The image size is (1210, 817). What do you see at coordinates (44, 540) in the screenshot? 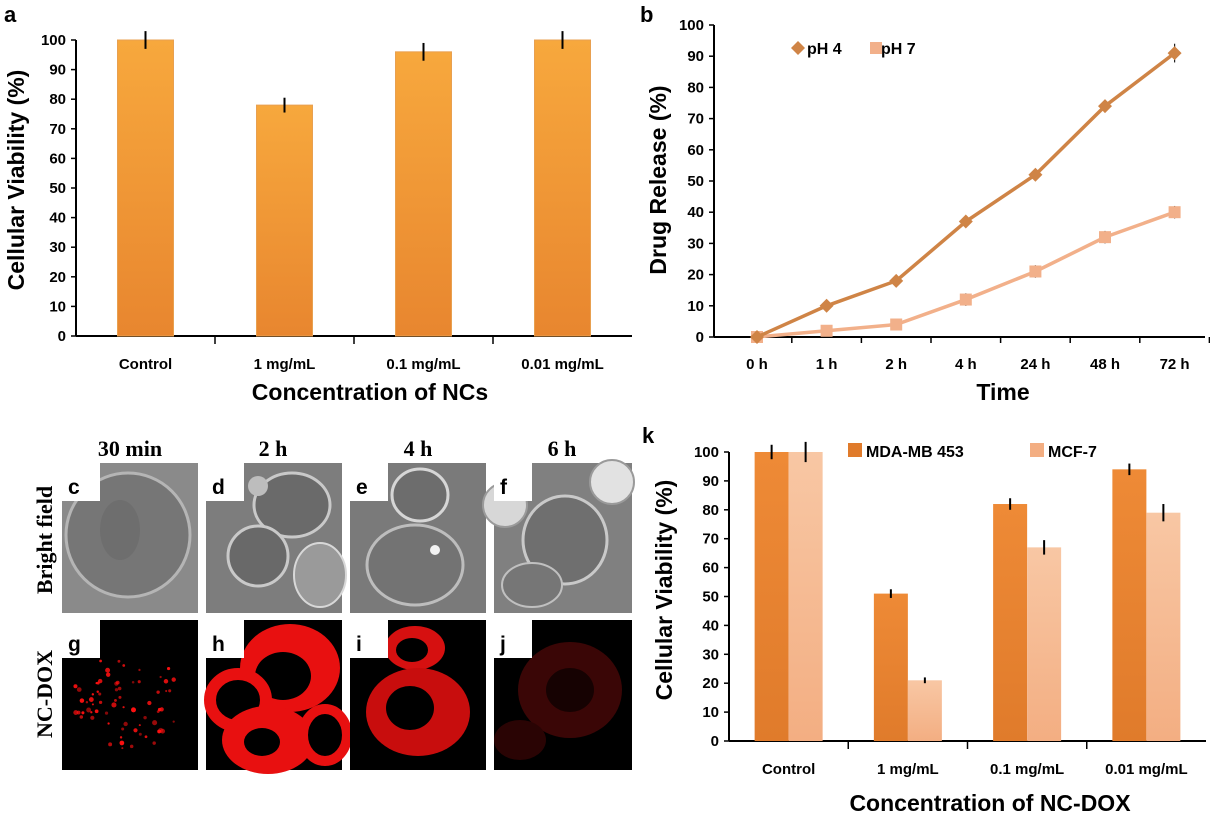
I see `row-label-bright-field: Bright field` at bounding box center [44, 540].